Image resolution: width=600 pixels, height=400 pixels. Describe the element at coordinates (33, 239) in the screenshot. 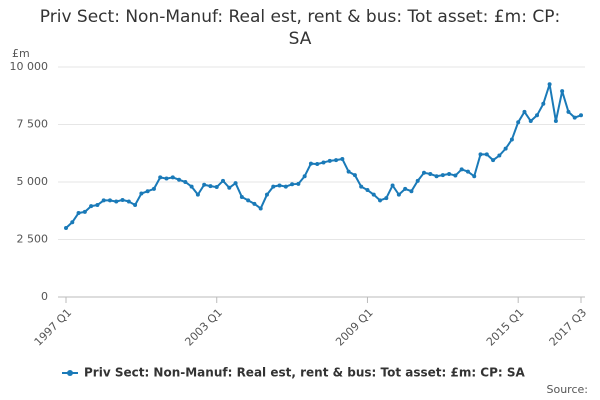

I see `y-tick-label: 2 500` at that location.